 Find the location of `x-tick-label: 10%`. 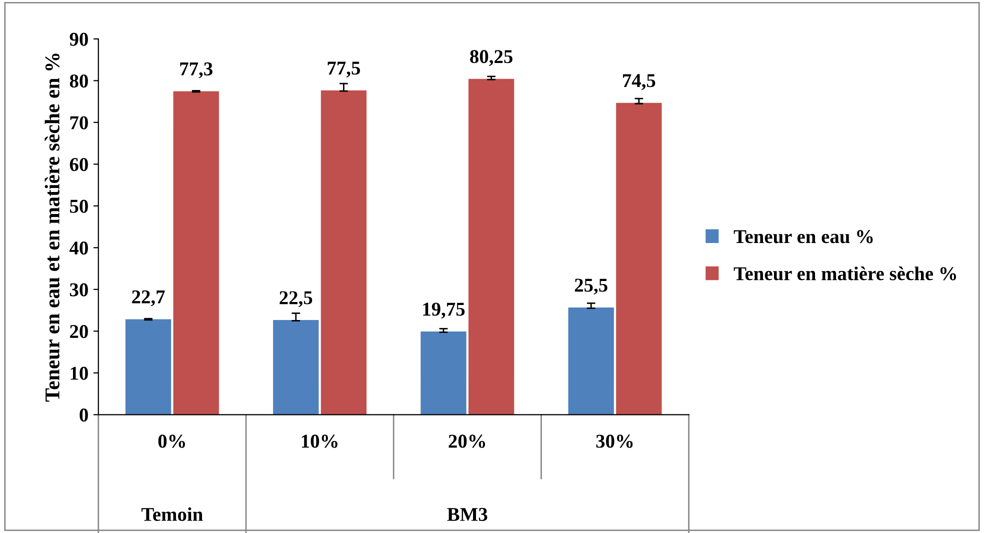

x-tick-label: 10% is located at coordinates (320, 441).